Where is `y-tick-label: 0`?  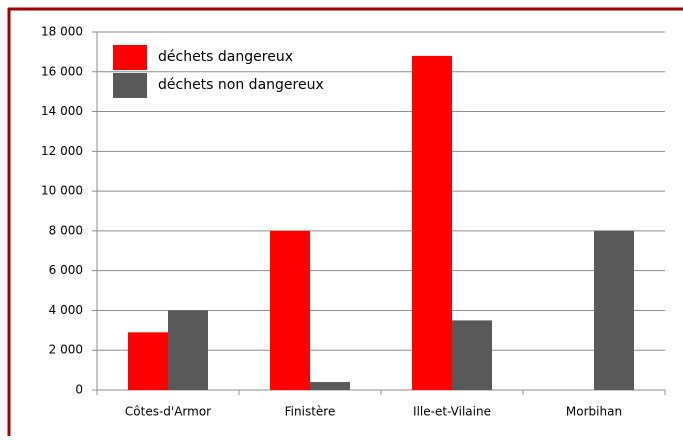 y-tick-label: 0 is located at coordinates (79, 390).